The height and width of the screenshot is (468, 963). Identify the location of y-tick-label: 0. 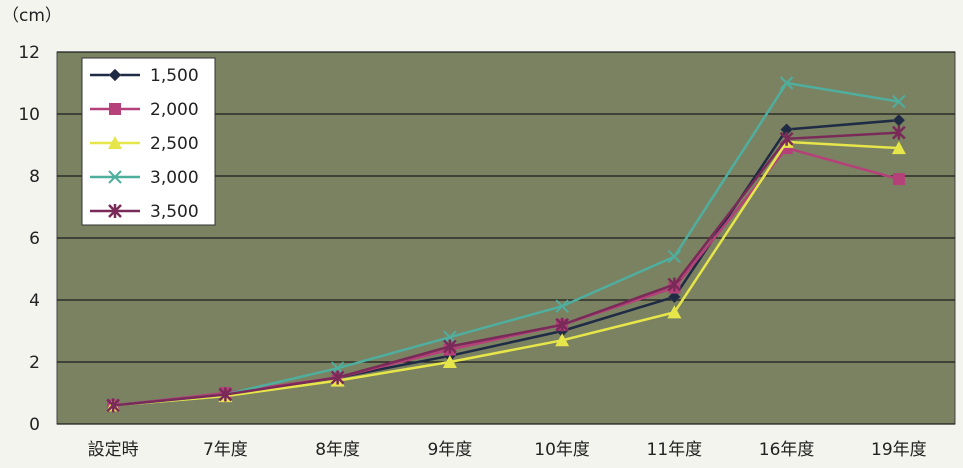
(34, 425).